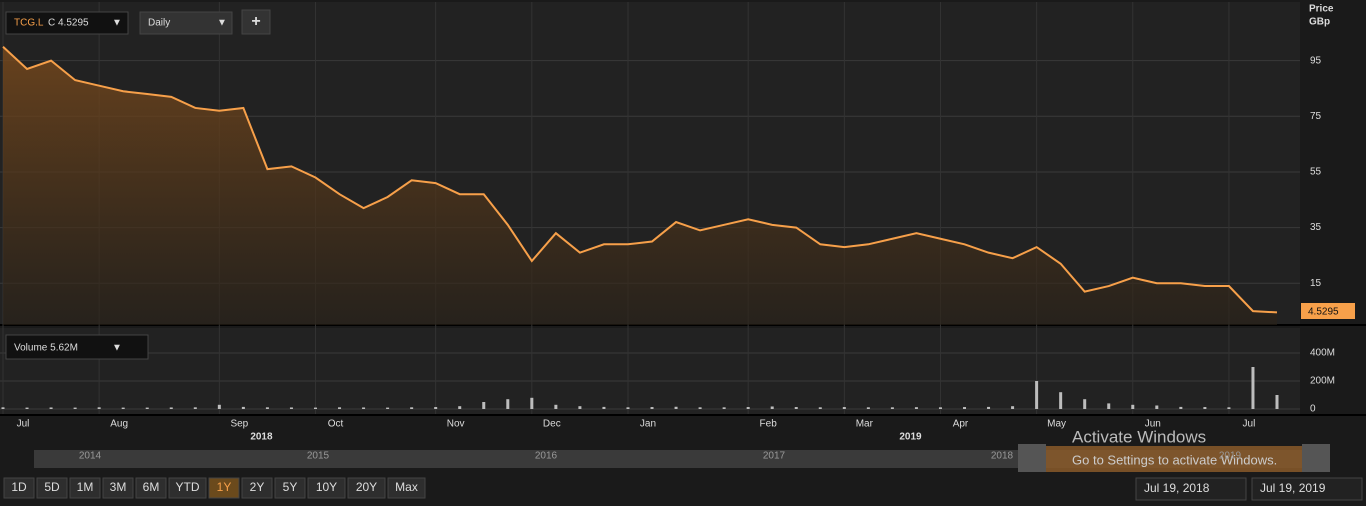 The width and height of the screenshot is (1366, 506). Describe the element at coordinates (961, 424) in the screenshot. I see `x-tick-label: Apr` at that location.